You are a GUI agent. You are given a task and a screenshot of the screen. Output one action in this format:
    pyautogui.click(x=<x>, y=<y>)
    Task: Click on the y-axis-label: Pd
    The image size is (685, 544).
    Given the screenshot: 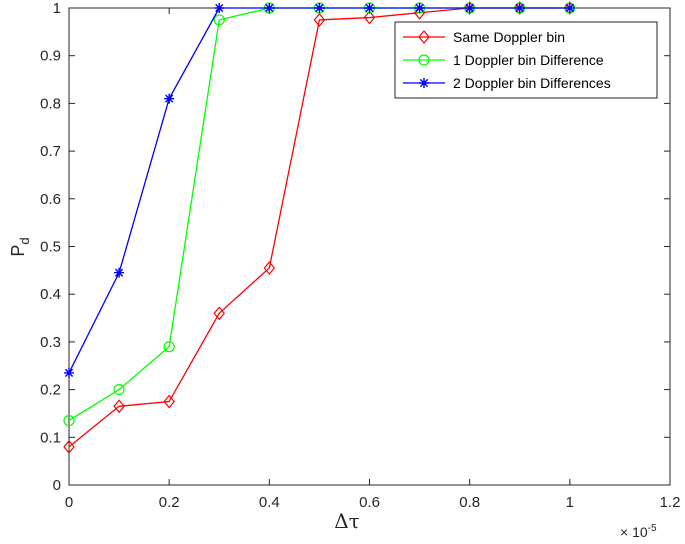 What is the action you would take?
    pyautogui.click(x=20, y=246)
    